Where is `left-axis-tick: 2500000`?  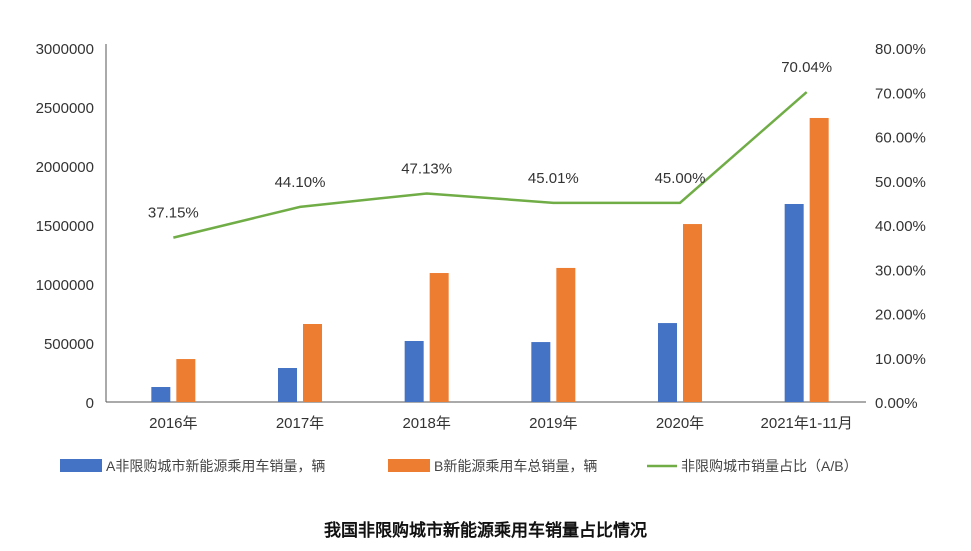 left-axis-tick: 2500000 is located at coordinates (65, 108).